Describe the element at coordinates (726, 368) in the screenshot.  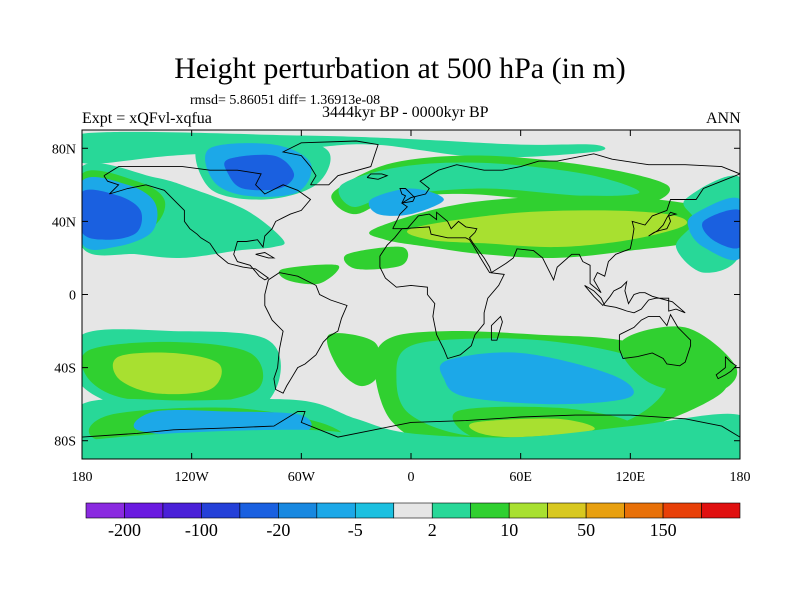
I see `coastline-new-zealand` at that location.